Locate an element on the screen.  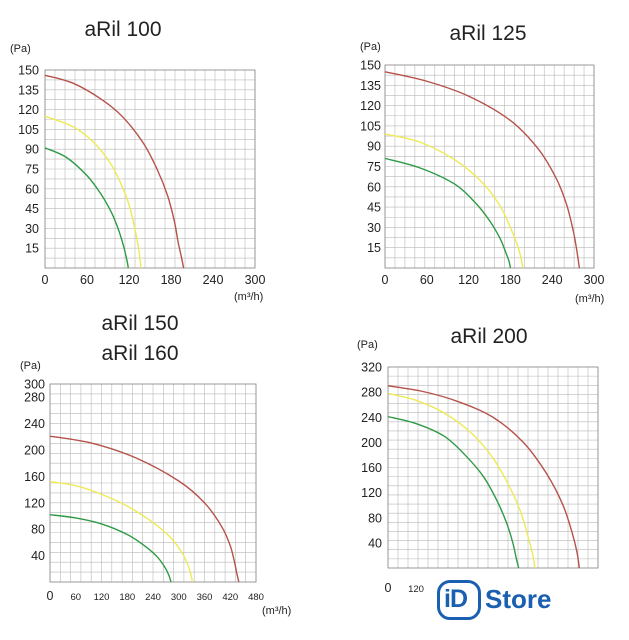
x-tick-label: 420 is located at coordinates (230, 597).